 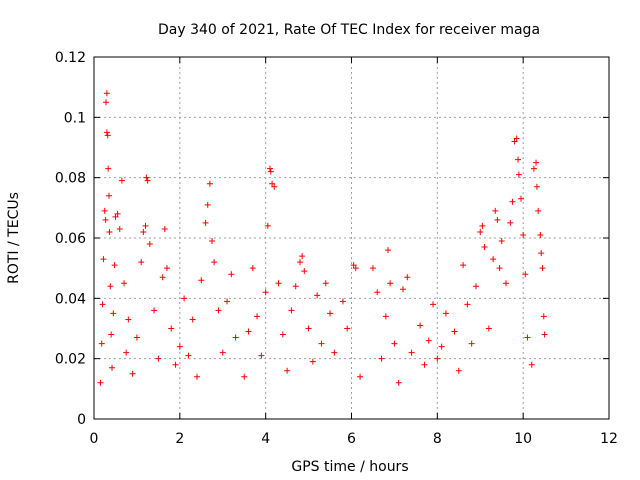 What do you see at coordinates (437, 439) in the screenshot?
I see `x-tick-label: 8` at bounding box center [437, 439].